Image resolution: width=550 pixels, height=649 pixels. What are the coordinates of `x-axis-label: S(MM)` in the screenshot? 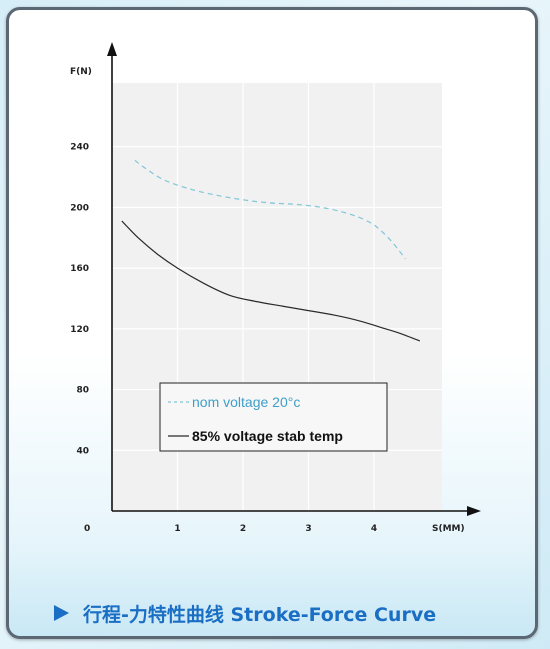 It's located at (448, 529).